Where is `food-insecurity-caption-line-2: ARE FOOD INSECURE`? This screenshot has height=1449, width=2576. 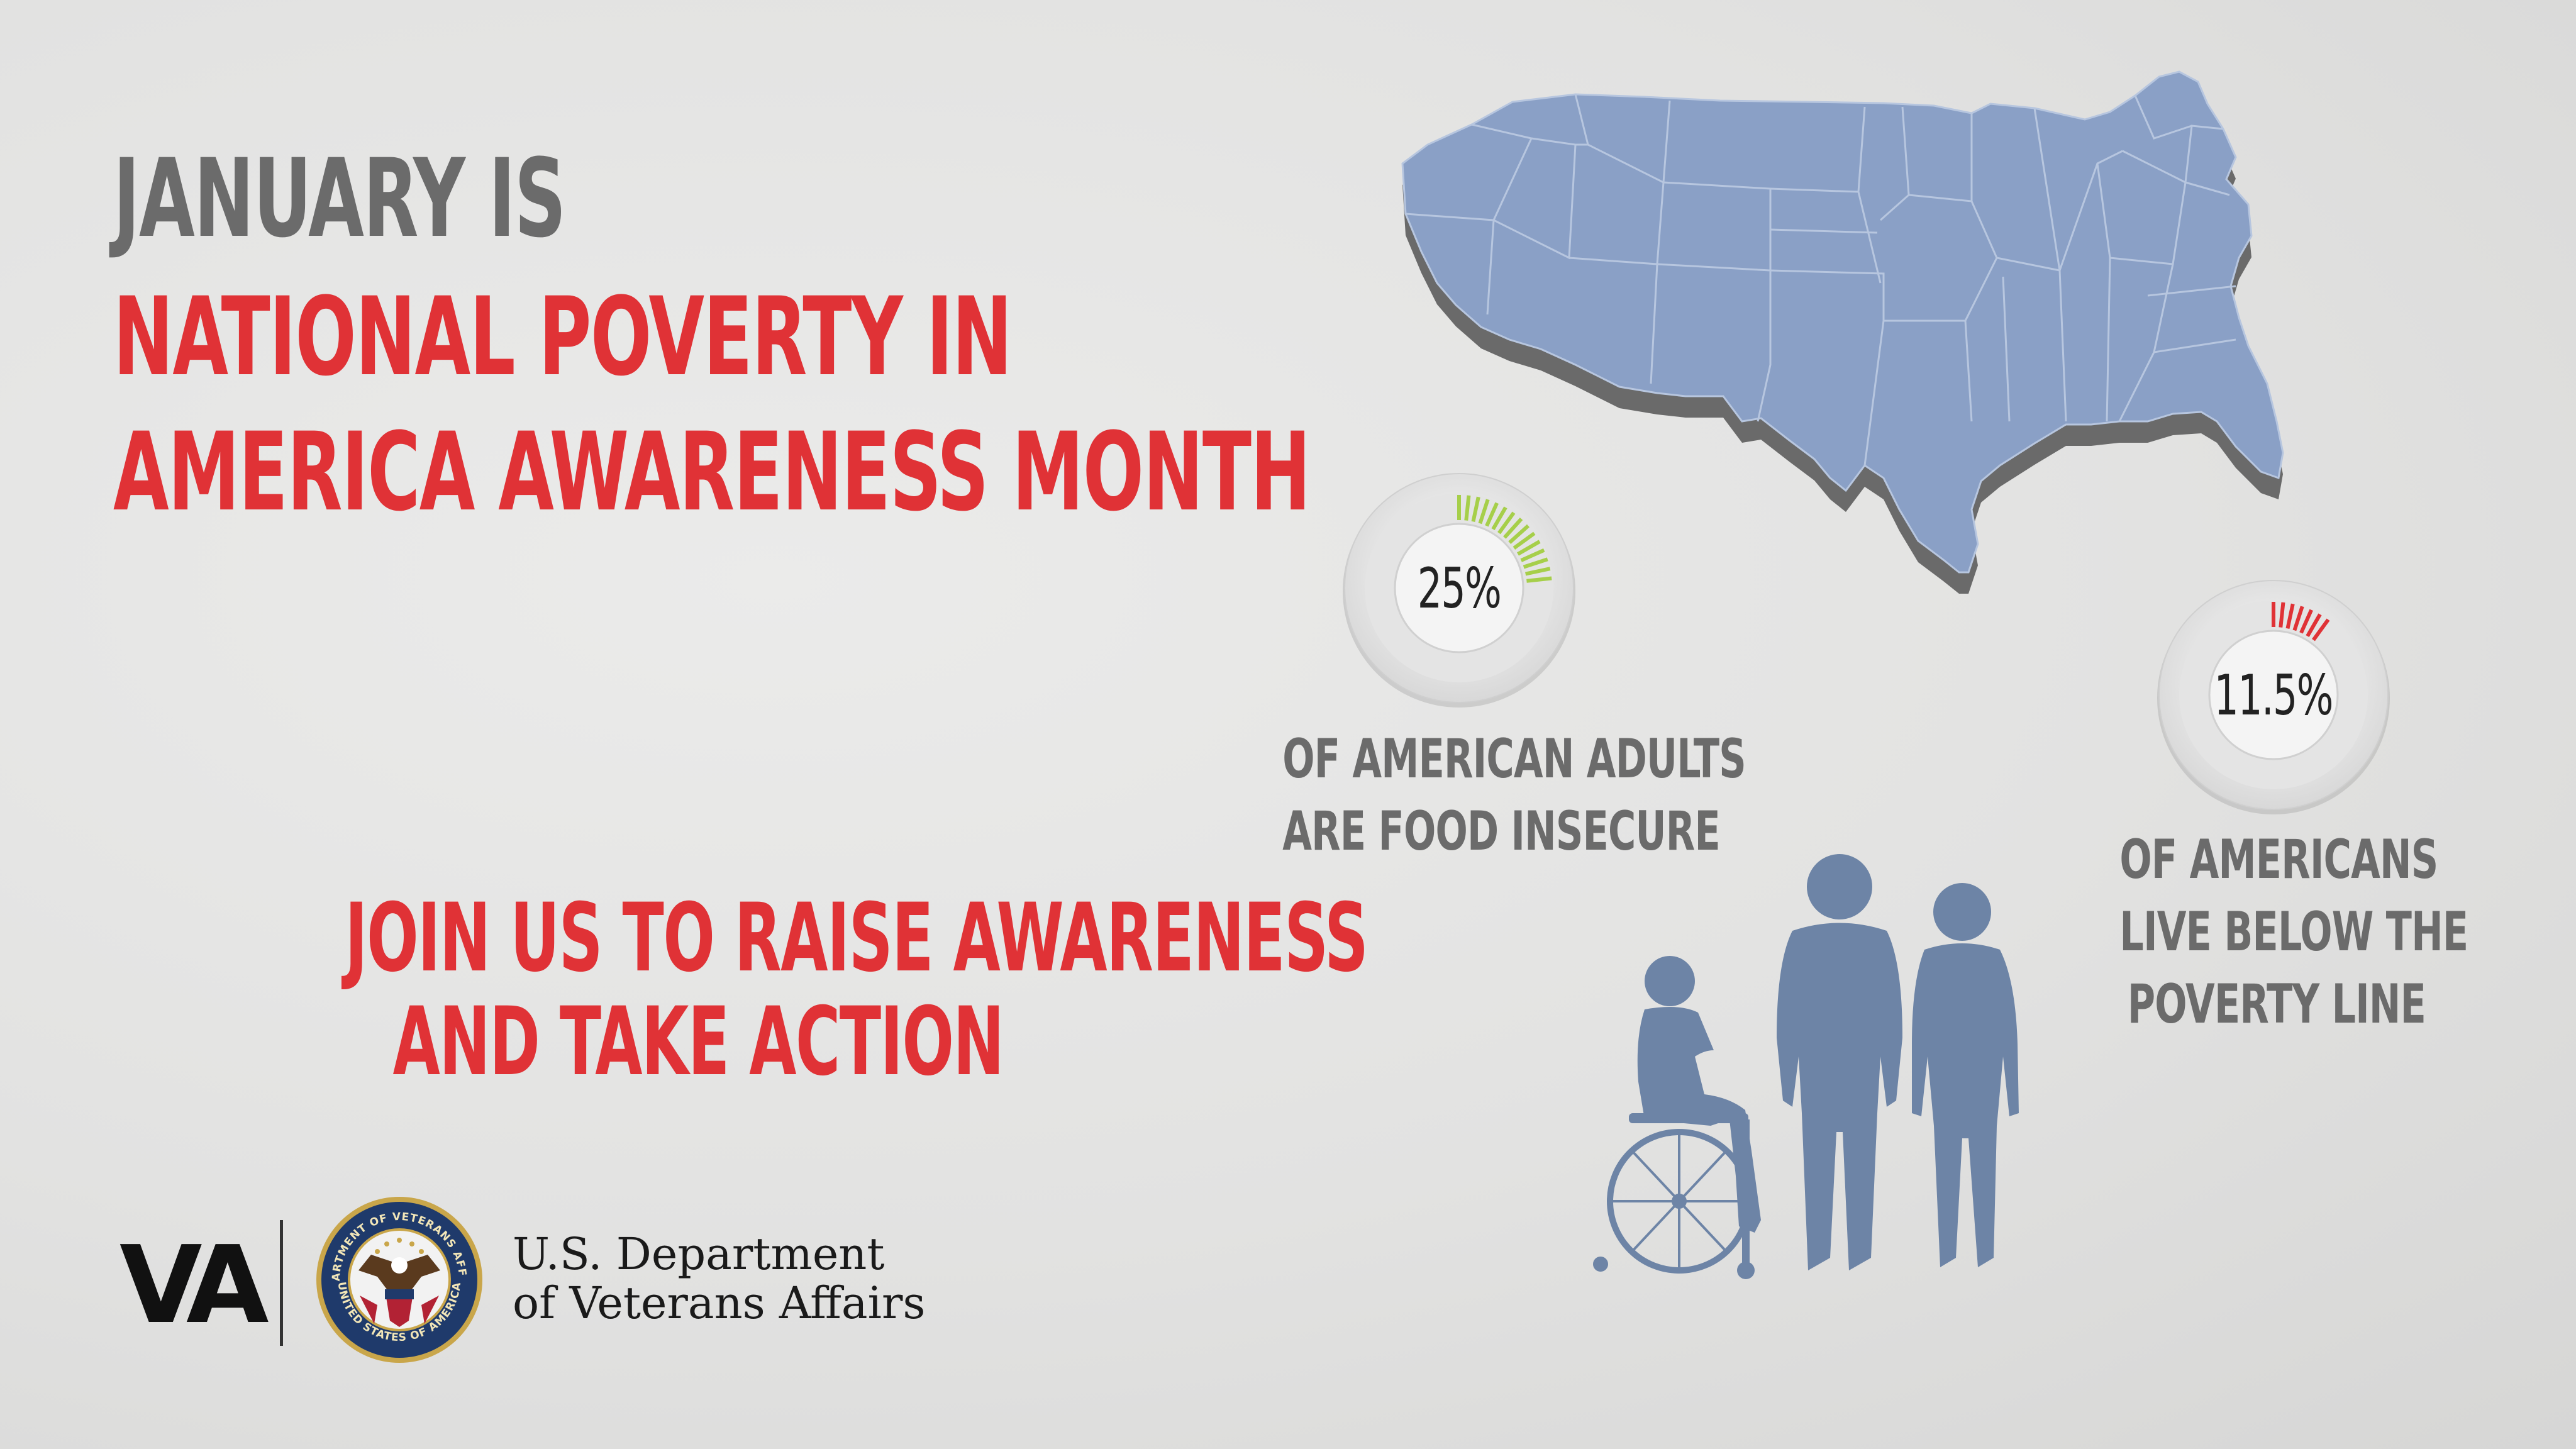
food-insecurity-caption-line-2: ARE FOOD INSECURE is located at coordinates (1501, 831).